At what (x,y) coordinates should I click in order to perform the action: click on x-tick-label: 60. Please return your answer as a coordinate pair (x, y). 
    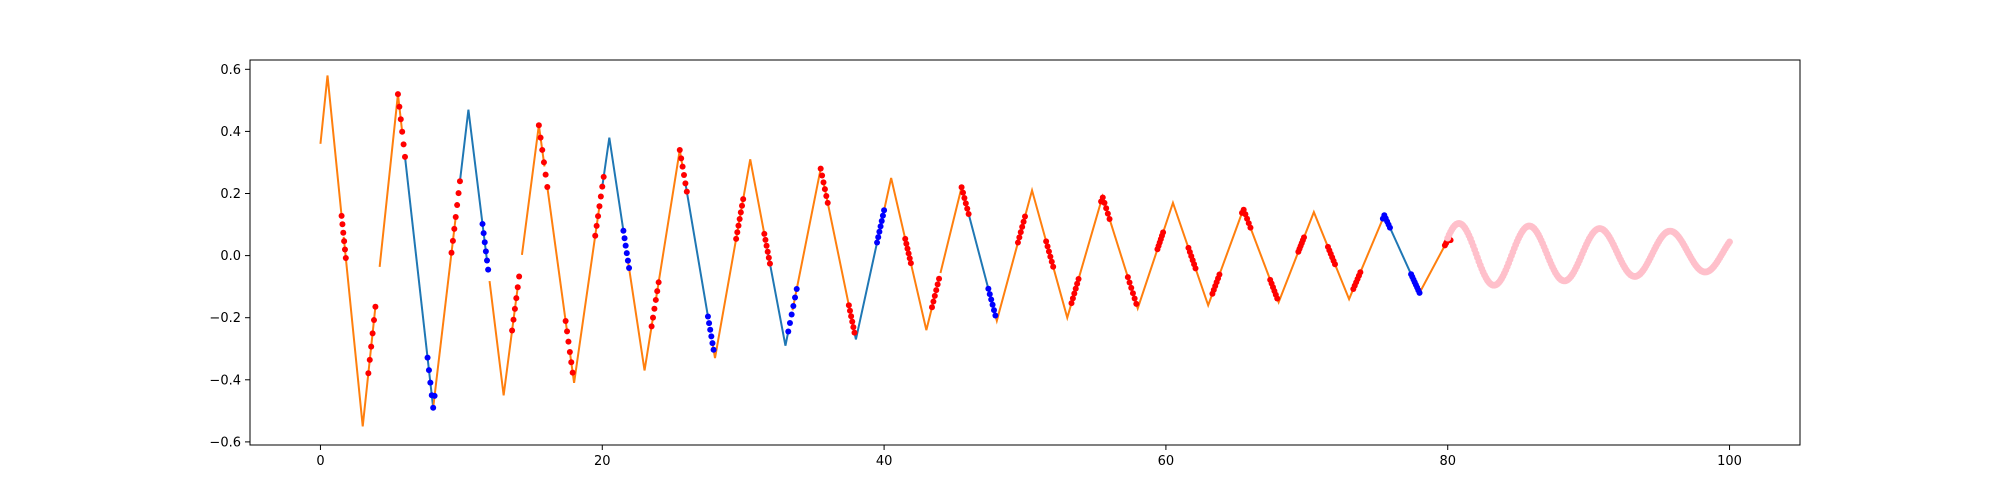
    Looking at the image, I should click on (1166, 461).